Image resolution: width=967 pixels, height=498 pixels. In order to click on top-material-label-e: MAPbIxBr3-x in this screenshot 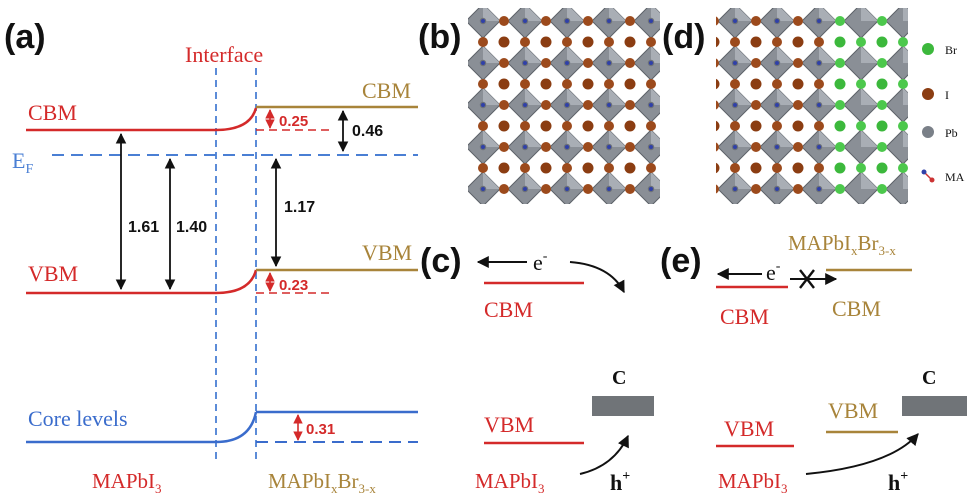, I will do `click(842, 244)`.